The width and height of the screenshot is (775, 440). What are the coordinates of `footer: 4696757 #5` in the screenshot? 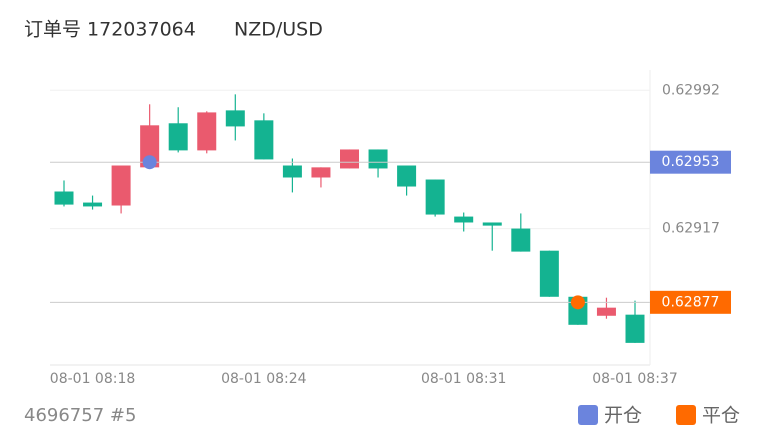 It's located at (80, 415).